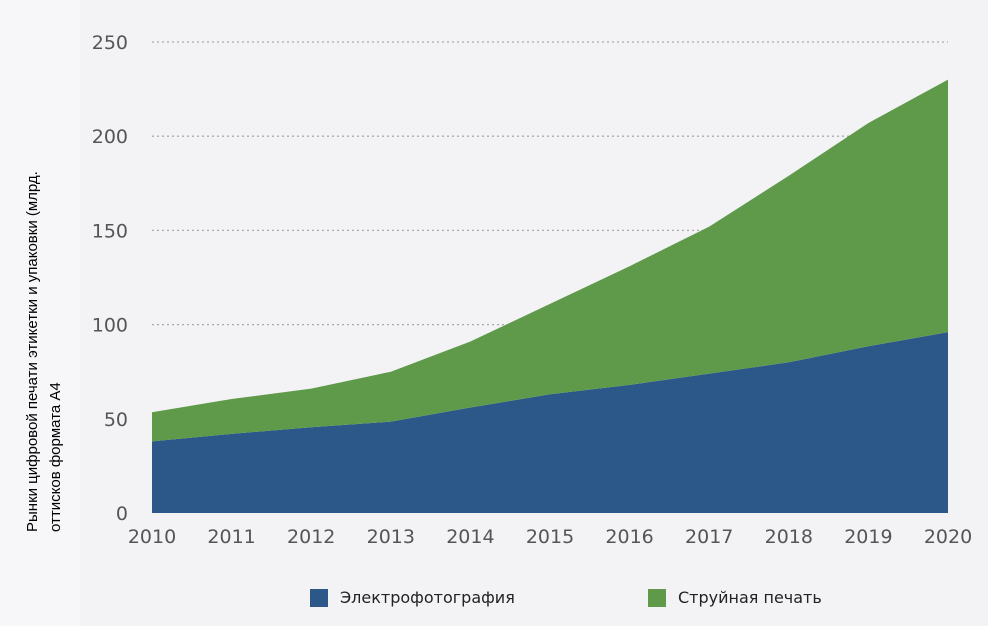 This screenshot has width=988, height=626. Describe the element at coordinates (311, 537) in the screenshot. I see `x-tick-label: 2012` at that location.